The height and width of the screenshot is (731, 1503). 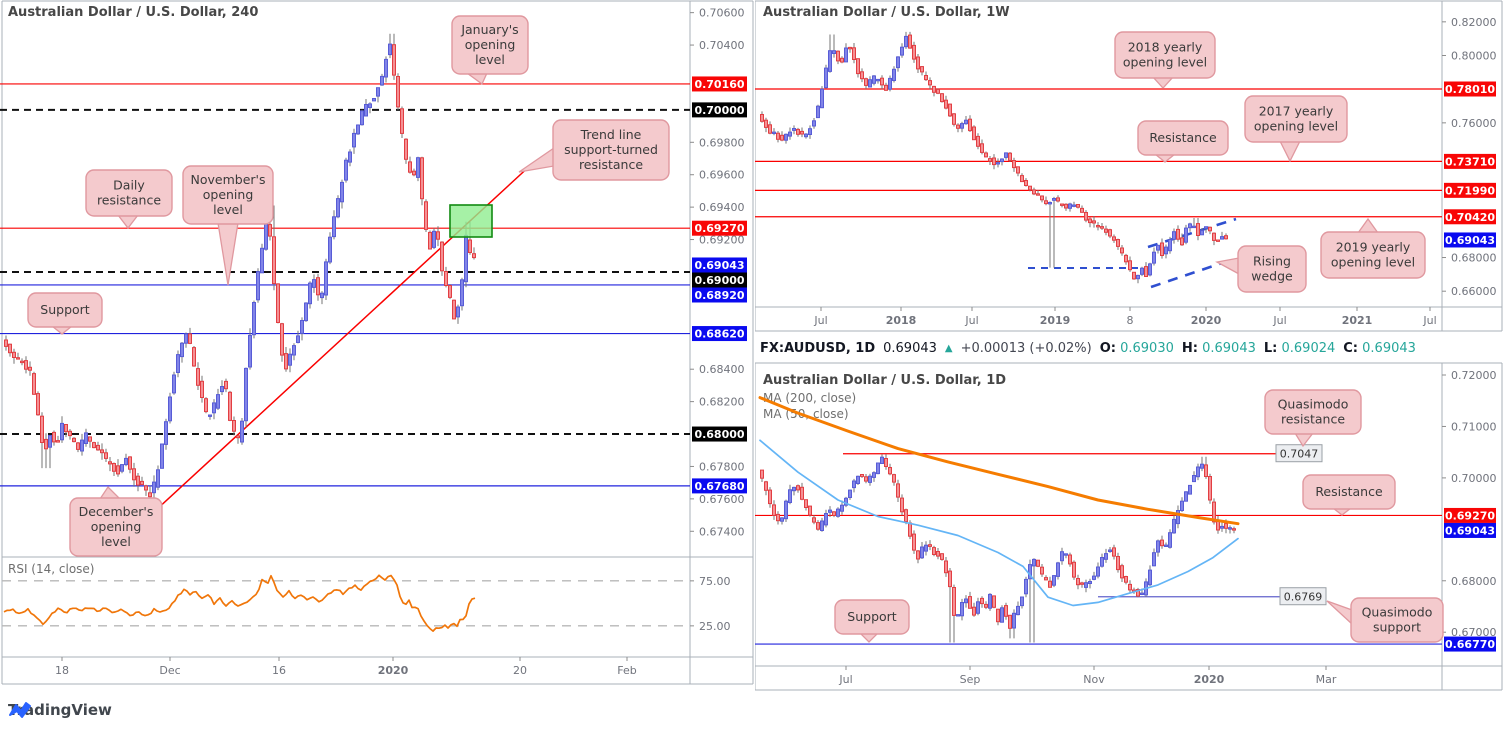 What do you see at coordinates (1474, 258) in the screenshot?
I see `price-tick-label: 0.68000` at bounding box center [1474, 258].